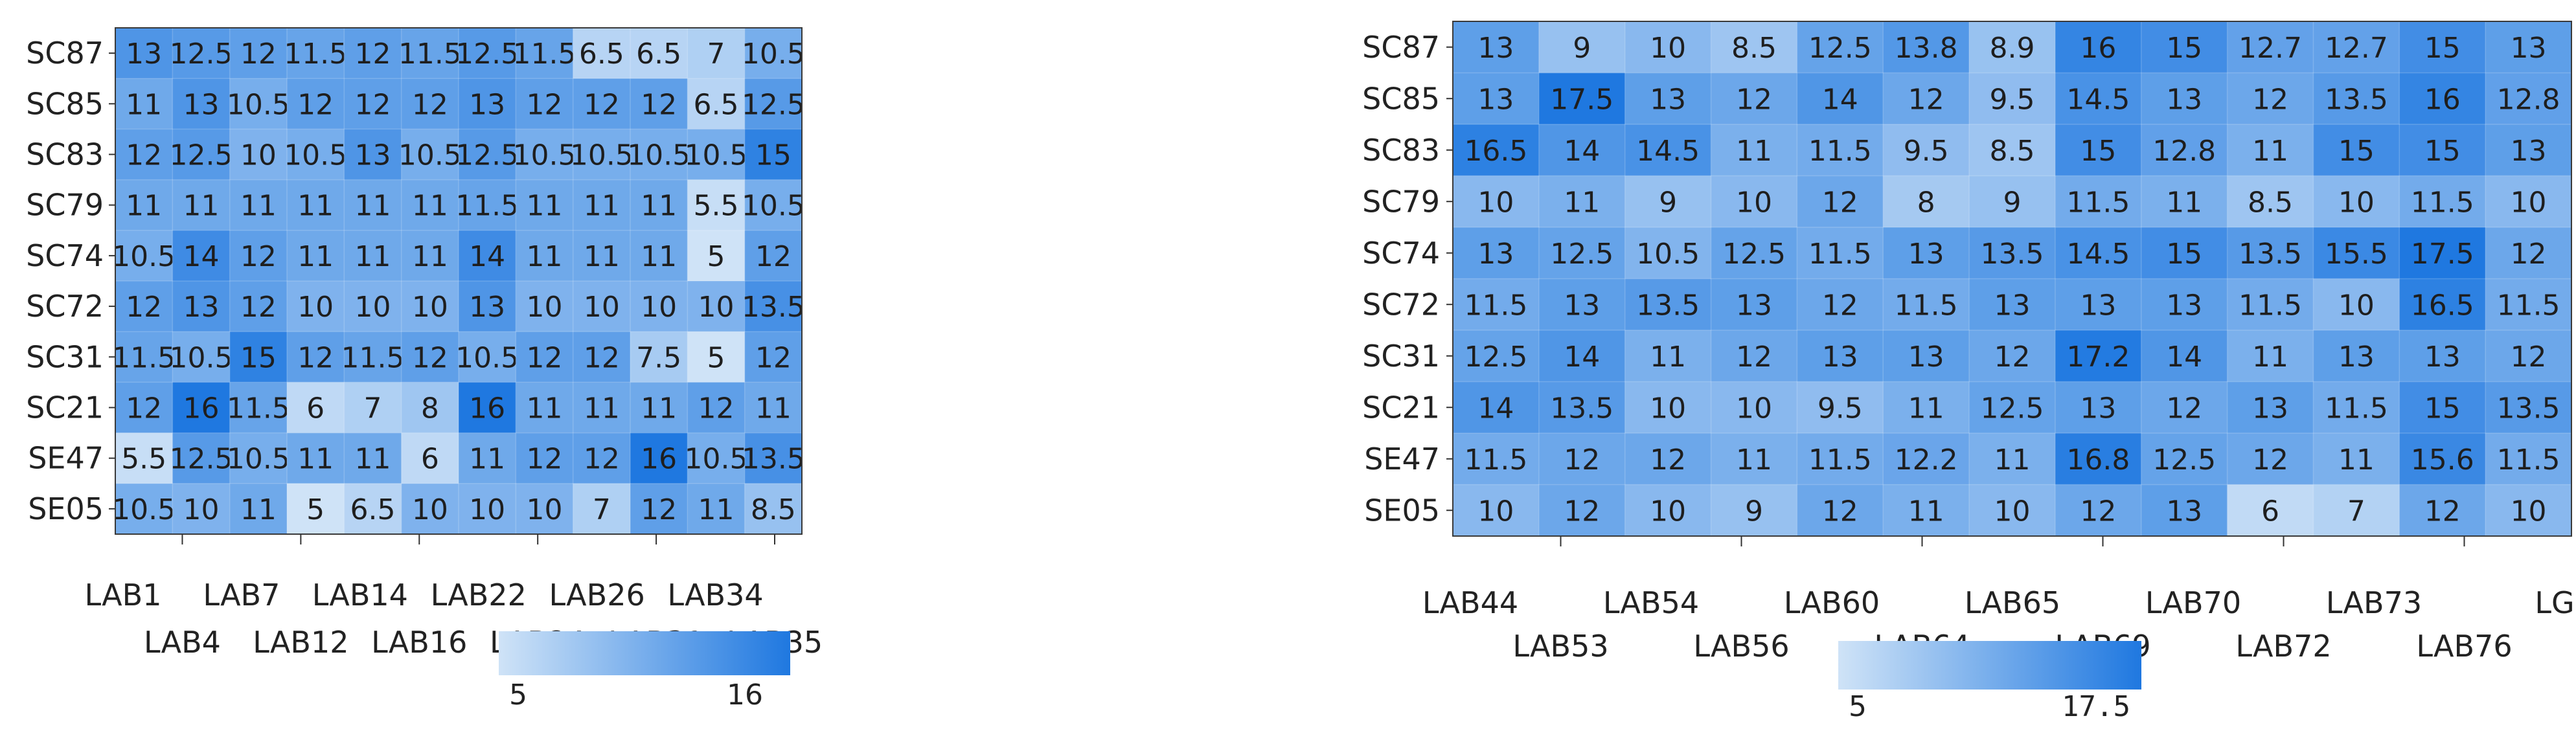  Describe the element at coordinates (2442, 255) in the screenshot. I see `cell-value-label: 17.5` at that location.